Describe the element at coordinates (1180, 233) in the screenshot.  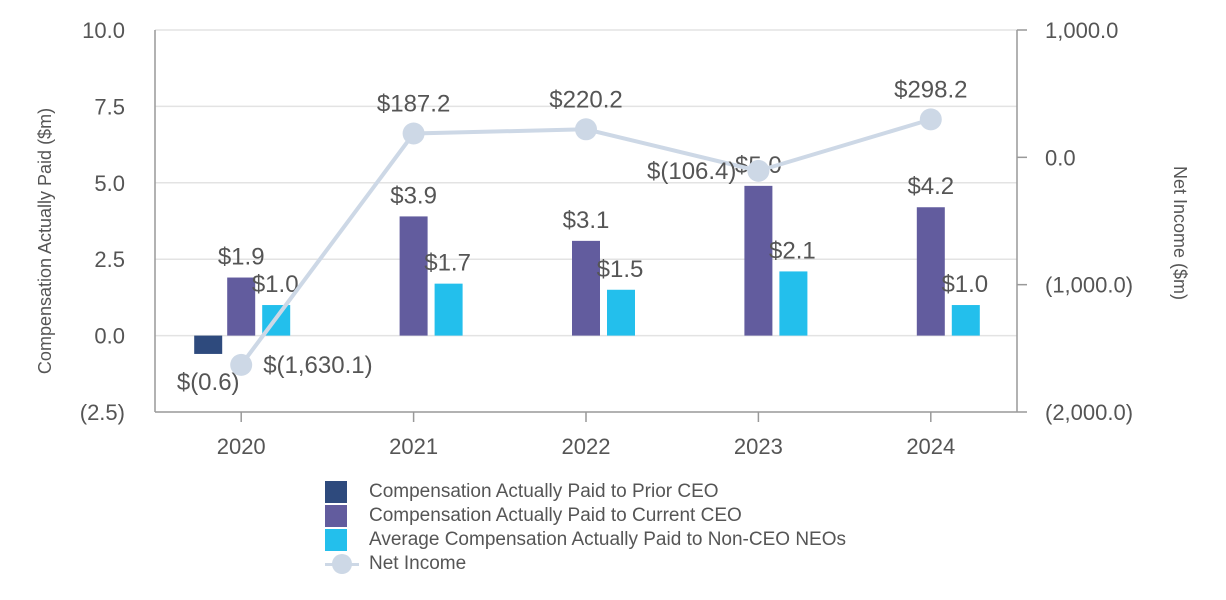
I see `y2-axis-title: Net Income ($m)` at that location.